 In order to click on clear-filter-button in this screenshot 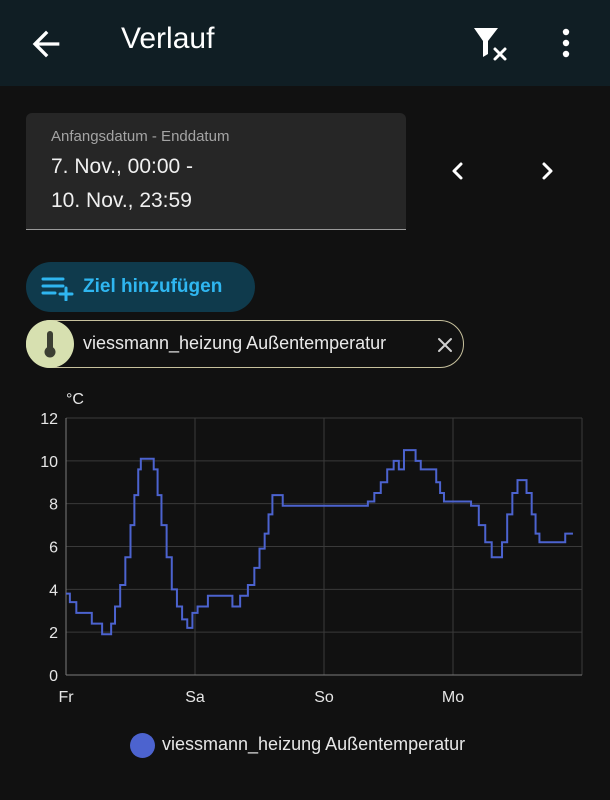, I will do `click(489, 43)`.